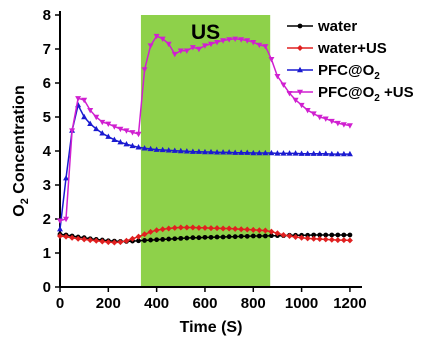  What do you see at coordinates (21, 150) in the screenshot?
I see `y-axis-title: O2 Concentration` at bounding box center [21, 150].